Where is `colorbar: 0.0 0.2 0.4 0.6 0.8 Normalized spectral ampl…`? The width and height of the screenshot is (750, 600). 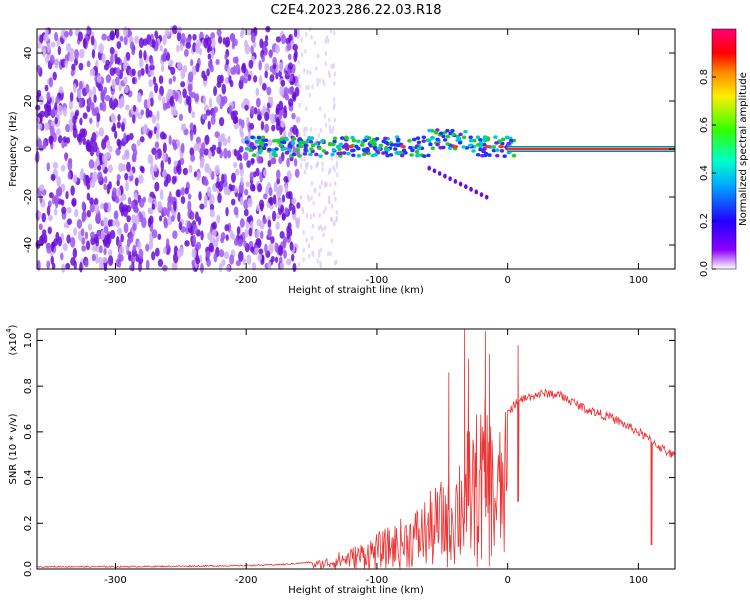 colorbar: 0.0 0.2 0.4 0.6 0.8 Normalized spectral ampl… is located at coordinates (724, 152).